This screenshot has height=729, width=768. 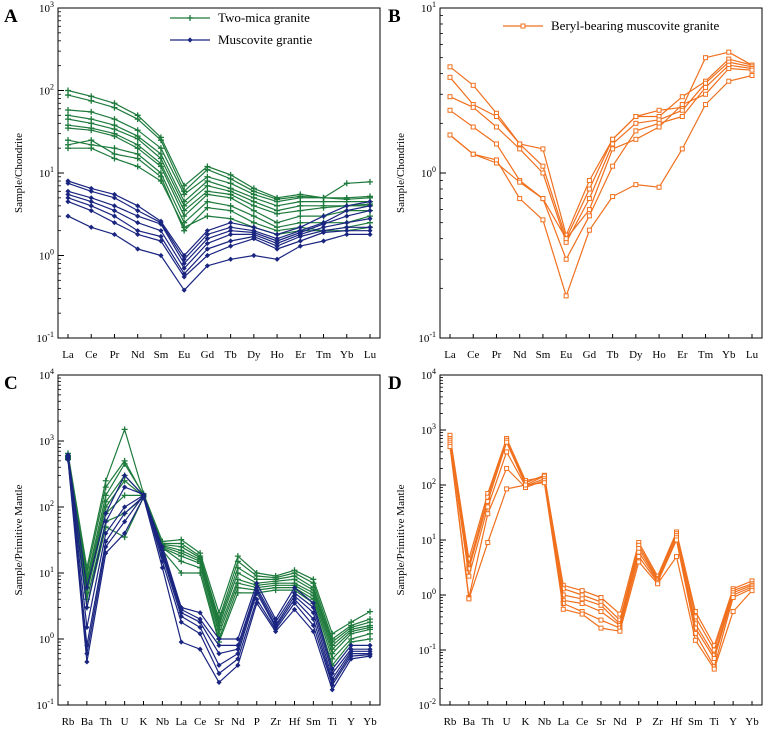 I want to click on x-tick-label-nd: Nd, so click(x=238, y=722).